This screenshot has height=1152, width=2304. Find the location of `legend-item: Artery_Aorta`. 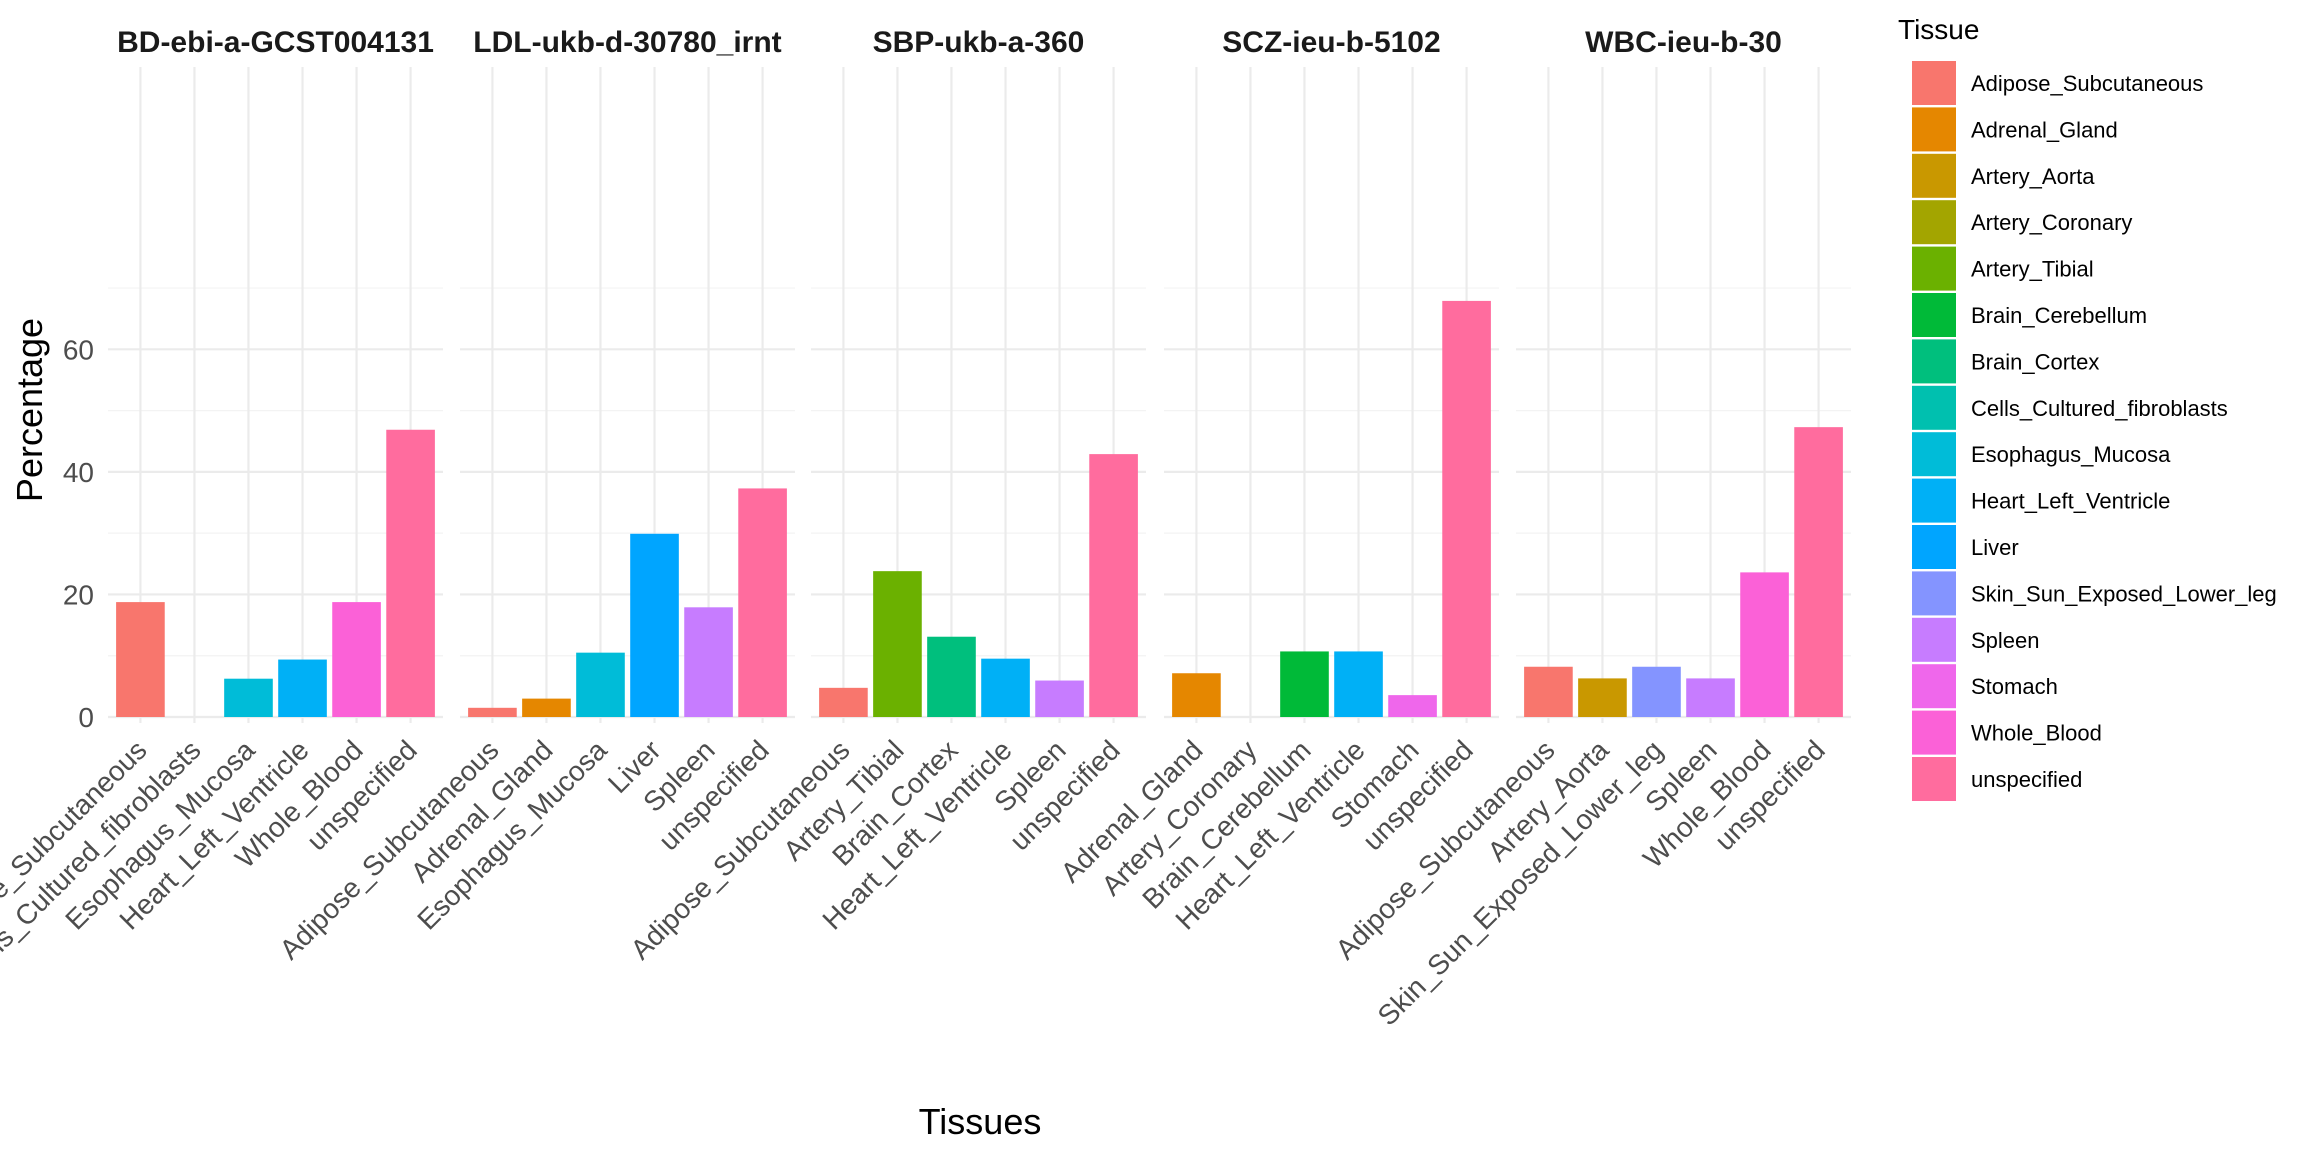

legend-item: Artery_Aorta is located at coordinates (2003, 175).